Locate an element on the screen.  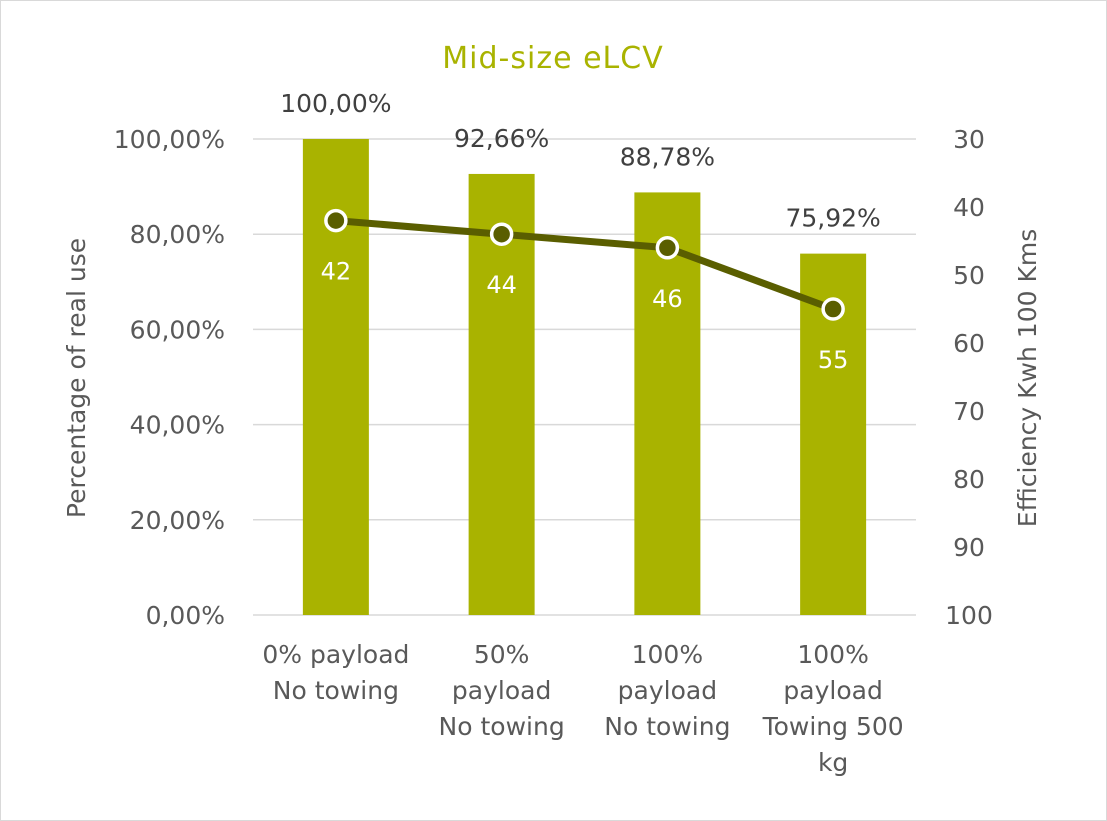
category-label: 100% payload Towing 500 kg is located at coordinates (833, 708).